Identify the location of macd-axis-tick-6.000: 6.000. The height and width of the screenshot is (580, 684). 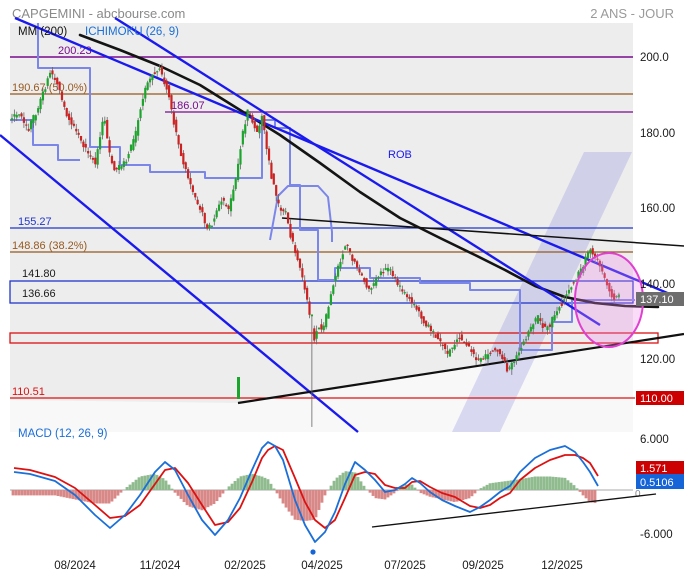
(654, 440).